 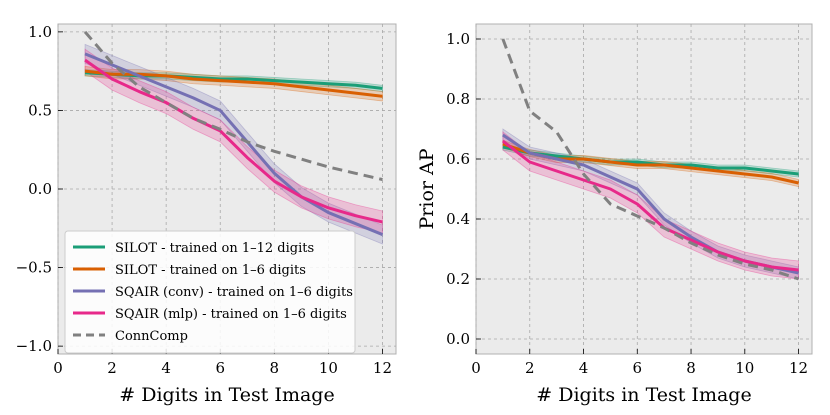 What do you see at coordinates (210, 270) in the screenshot?
I see `legend-label: SILOT - trained on 1–6 digits` at bounding box center [210, 270].